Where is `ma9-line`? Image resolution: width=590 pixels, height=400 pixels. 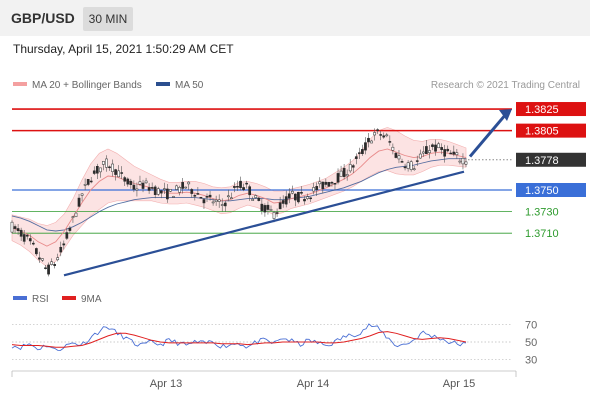
ma9-line is located at coordinates (239, 339).